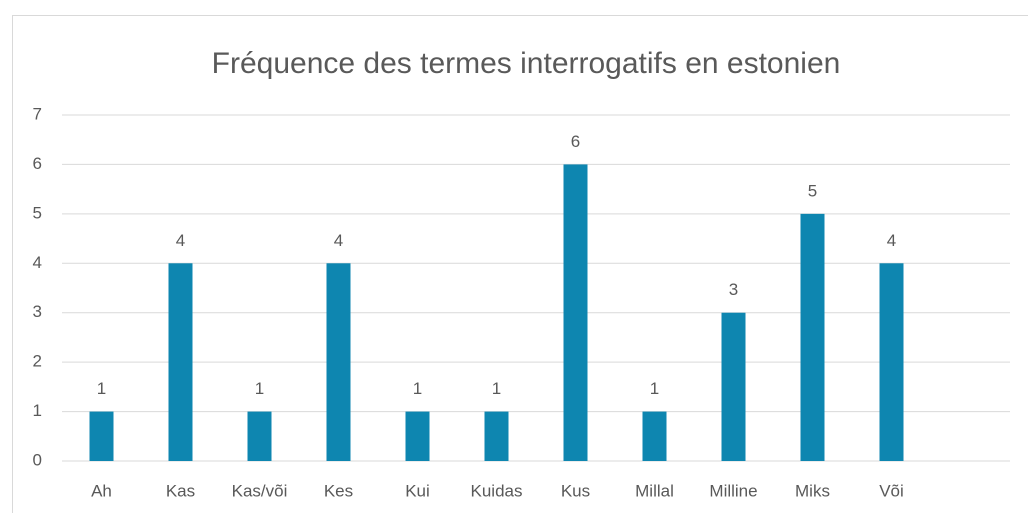 This screenshot has height=513, width=1028. Describe the element at coordinates (497, 490) in the screenshot. I see `x-tick-label: Kuidas` at that location.